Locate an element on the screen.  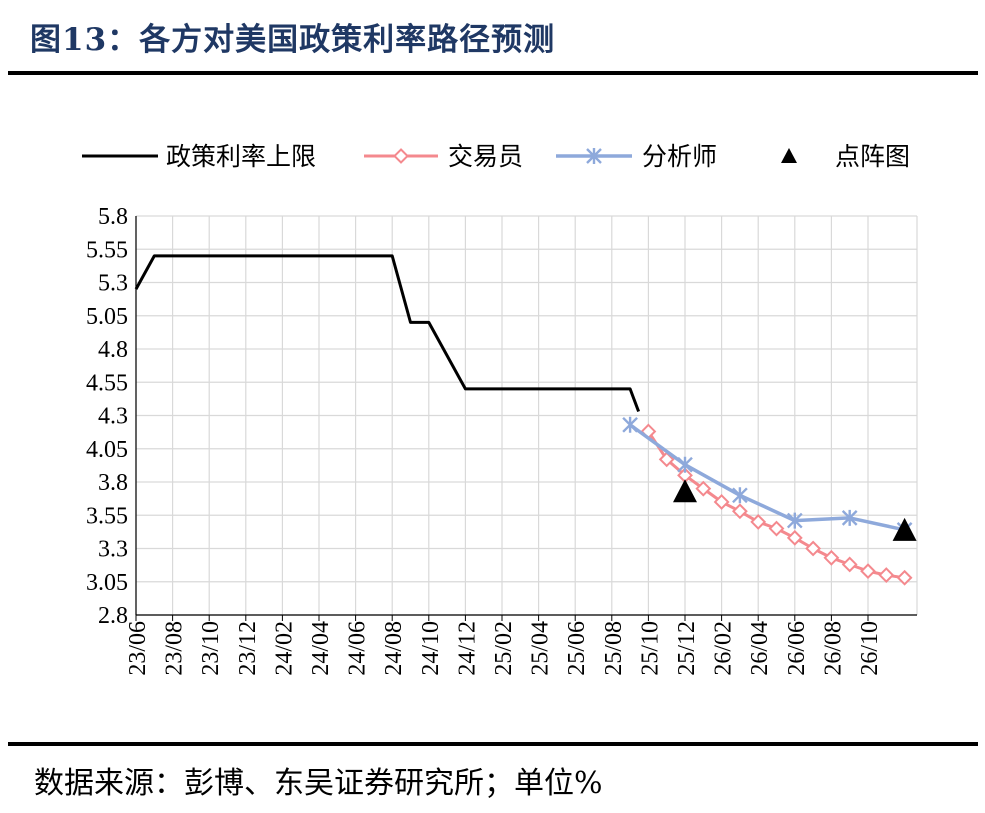
x-tick-label: 25/04 is located at coordinates (541, 648).